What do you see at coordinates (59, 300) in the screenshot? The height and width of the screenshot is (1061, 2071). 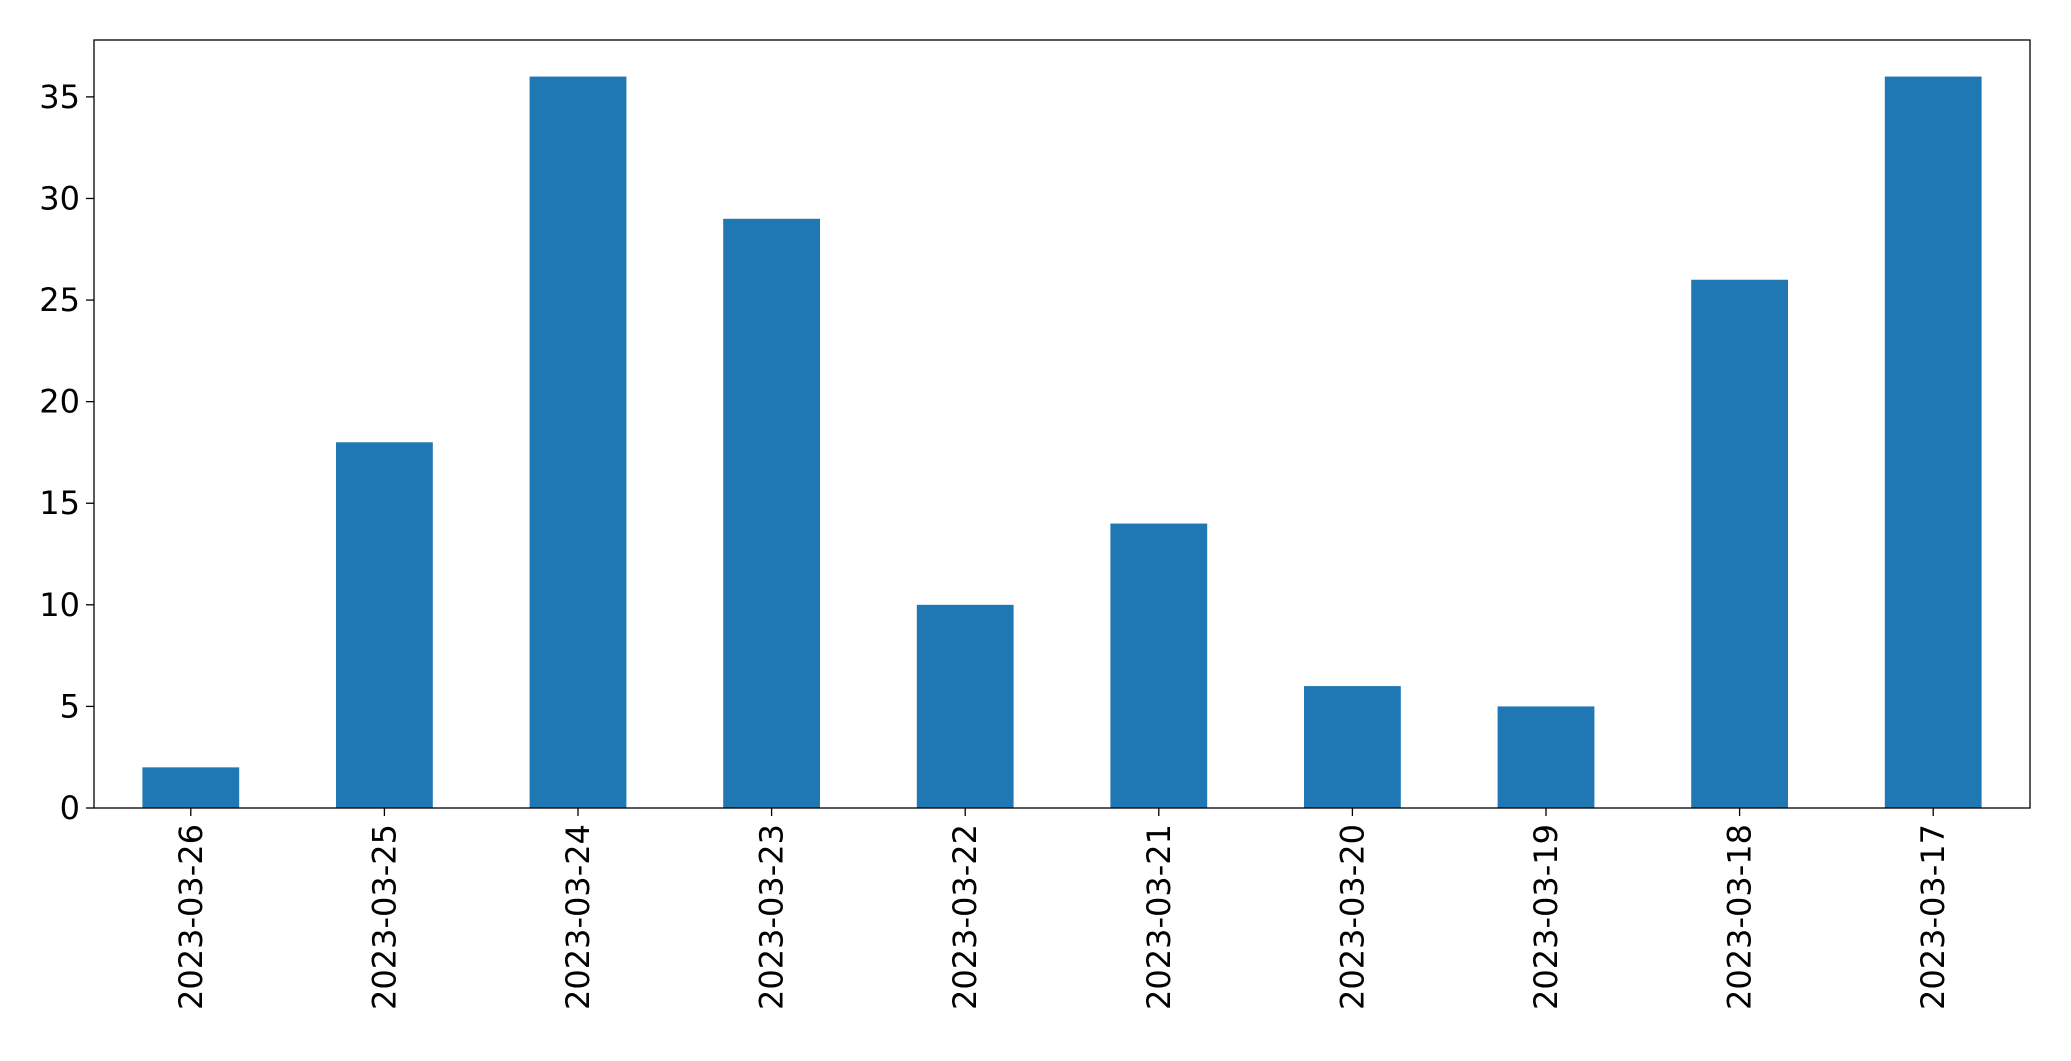 I see `y-tick-label: 25` at bounding box center [59, 300].